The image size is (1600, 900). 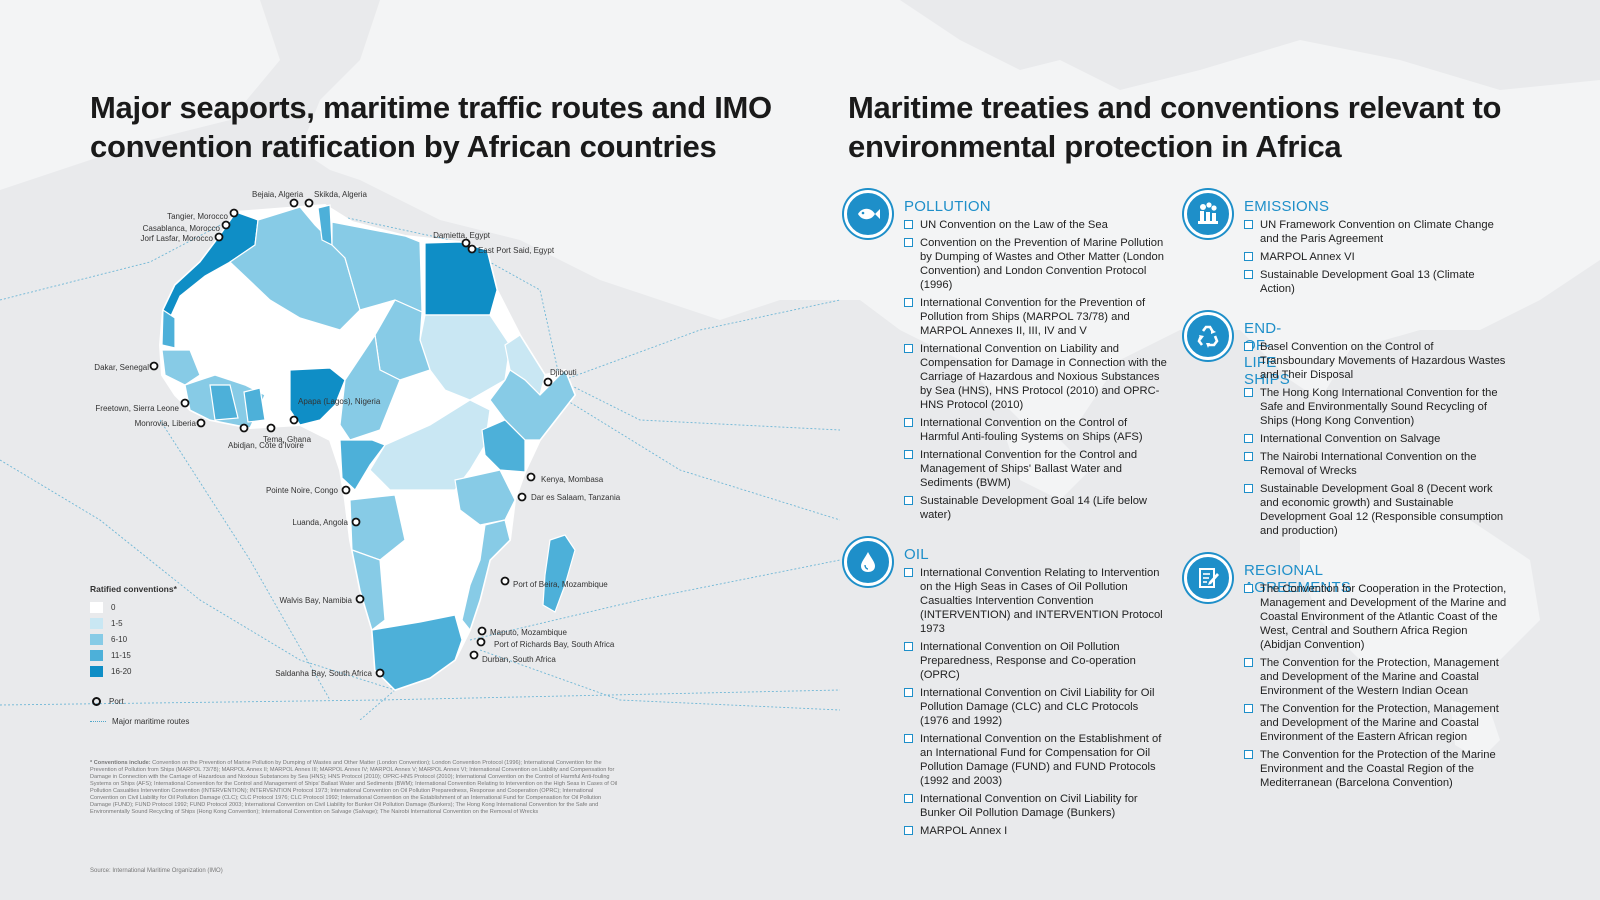 I want to click on legend-row: 6-10, so click(x=190, y=639).